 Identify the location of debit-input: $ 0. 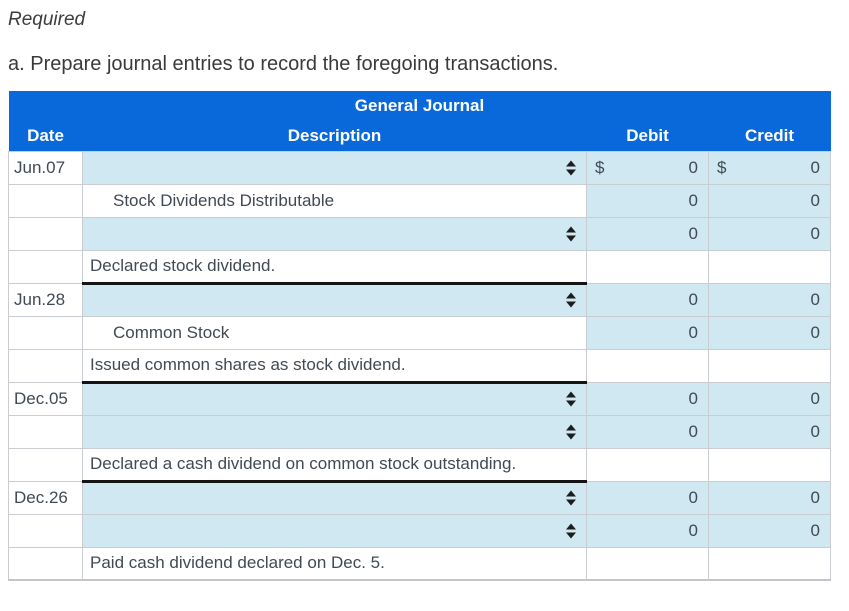
(647, 167).